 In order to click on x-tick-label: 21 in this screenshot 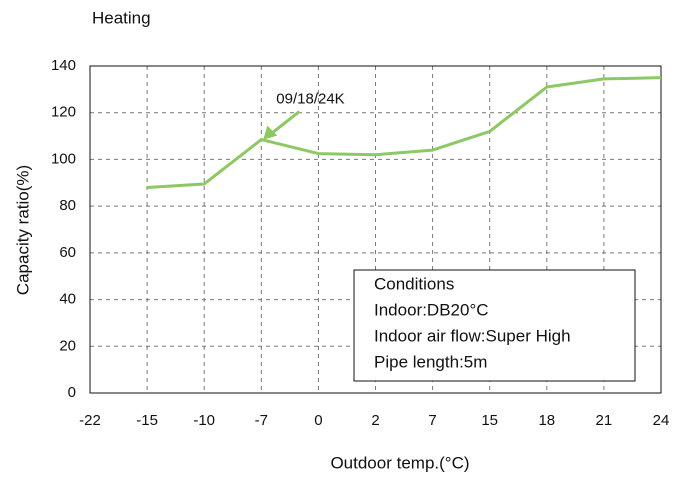, I will do `click(604, 420)`.